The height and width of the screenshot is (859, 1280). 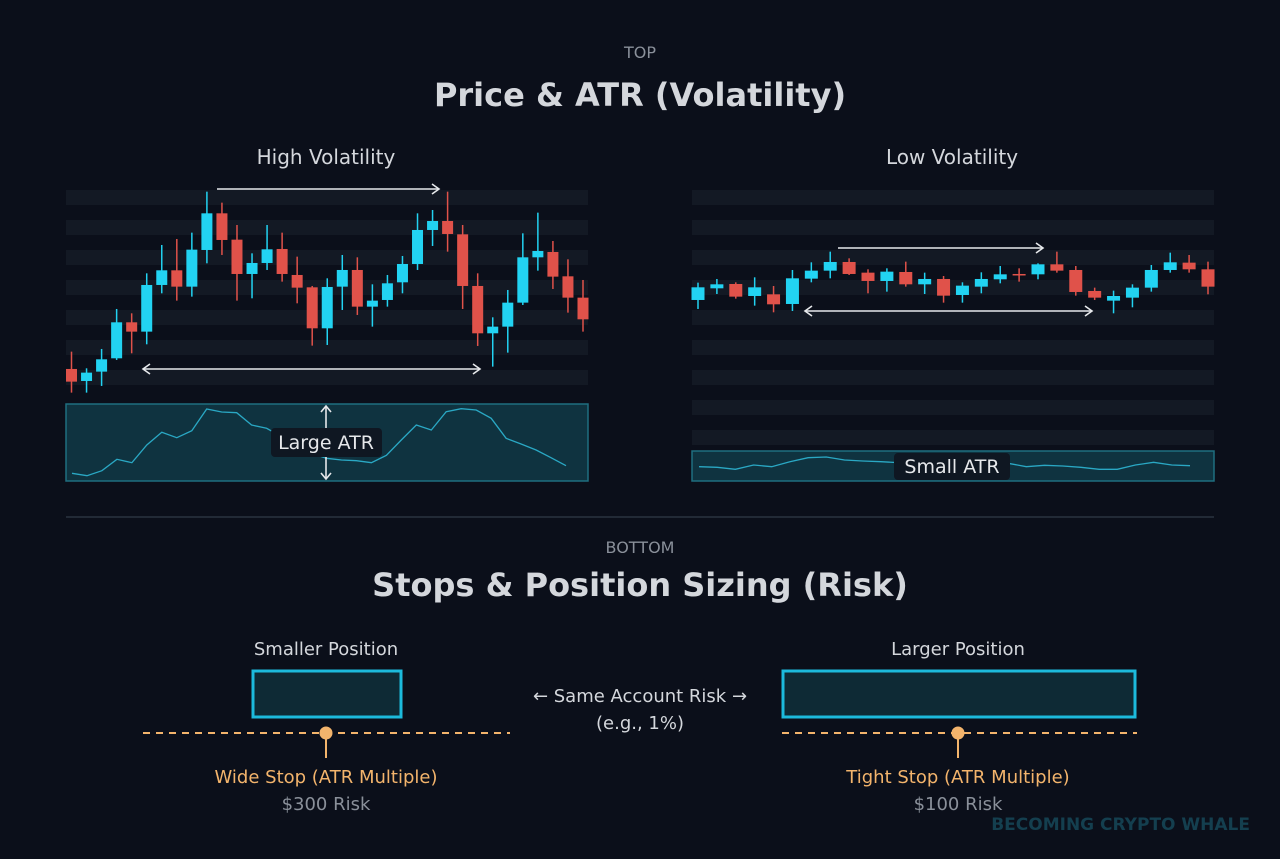 I want to click on smaller-position-box, so click(x=327, y=694).